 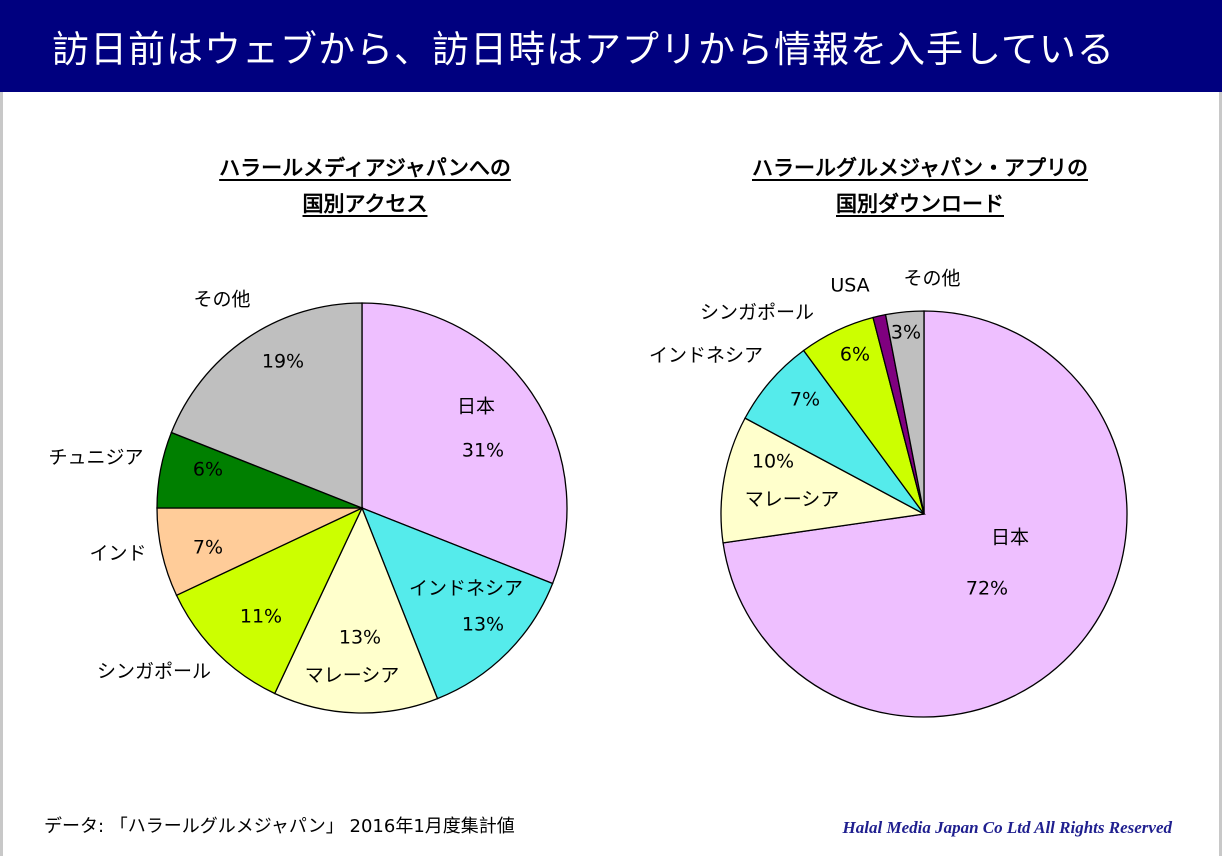 What do you see at coordinates (920, 186) in the screenshot?
I see `right-chart-title: ハラールグルメジャパン・アプリの 国別ダウンロード` at bounding box center [920, 186].